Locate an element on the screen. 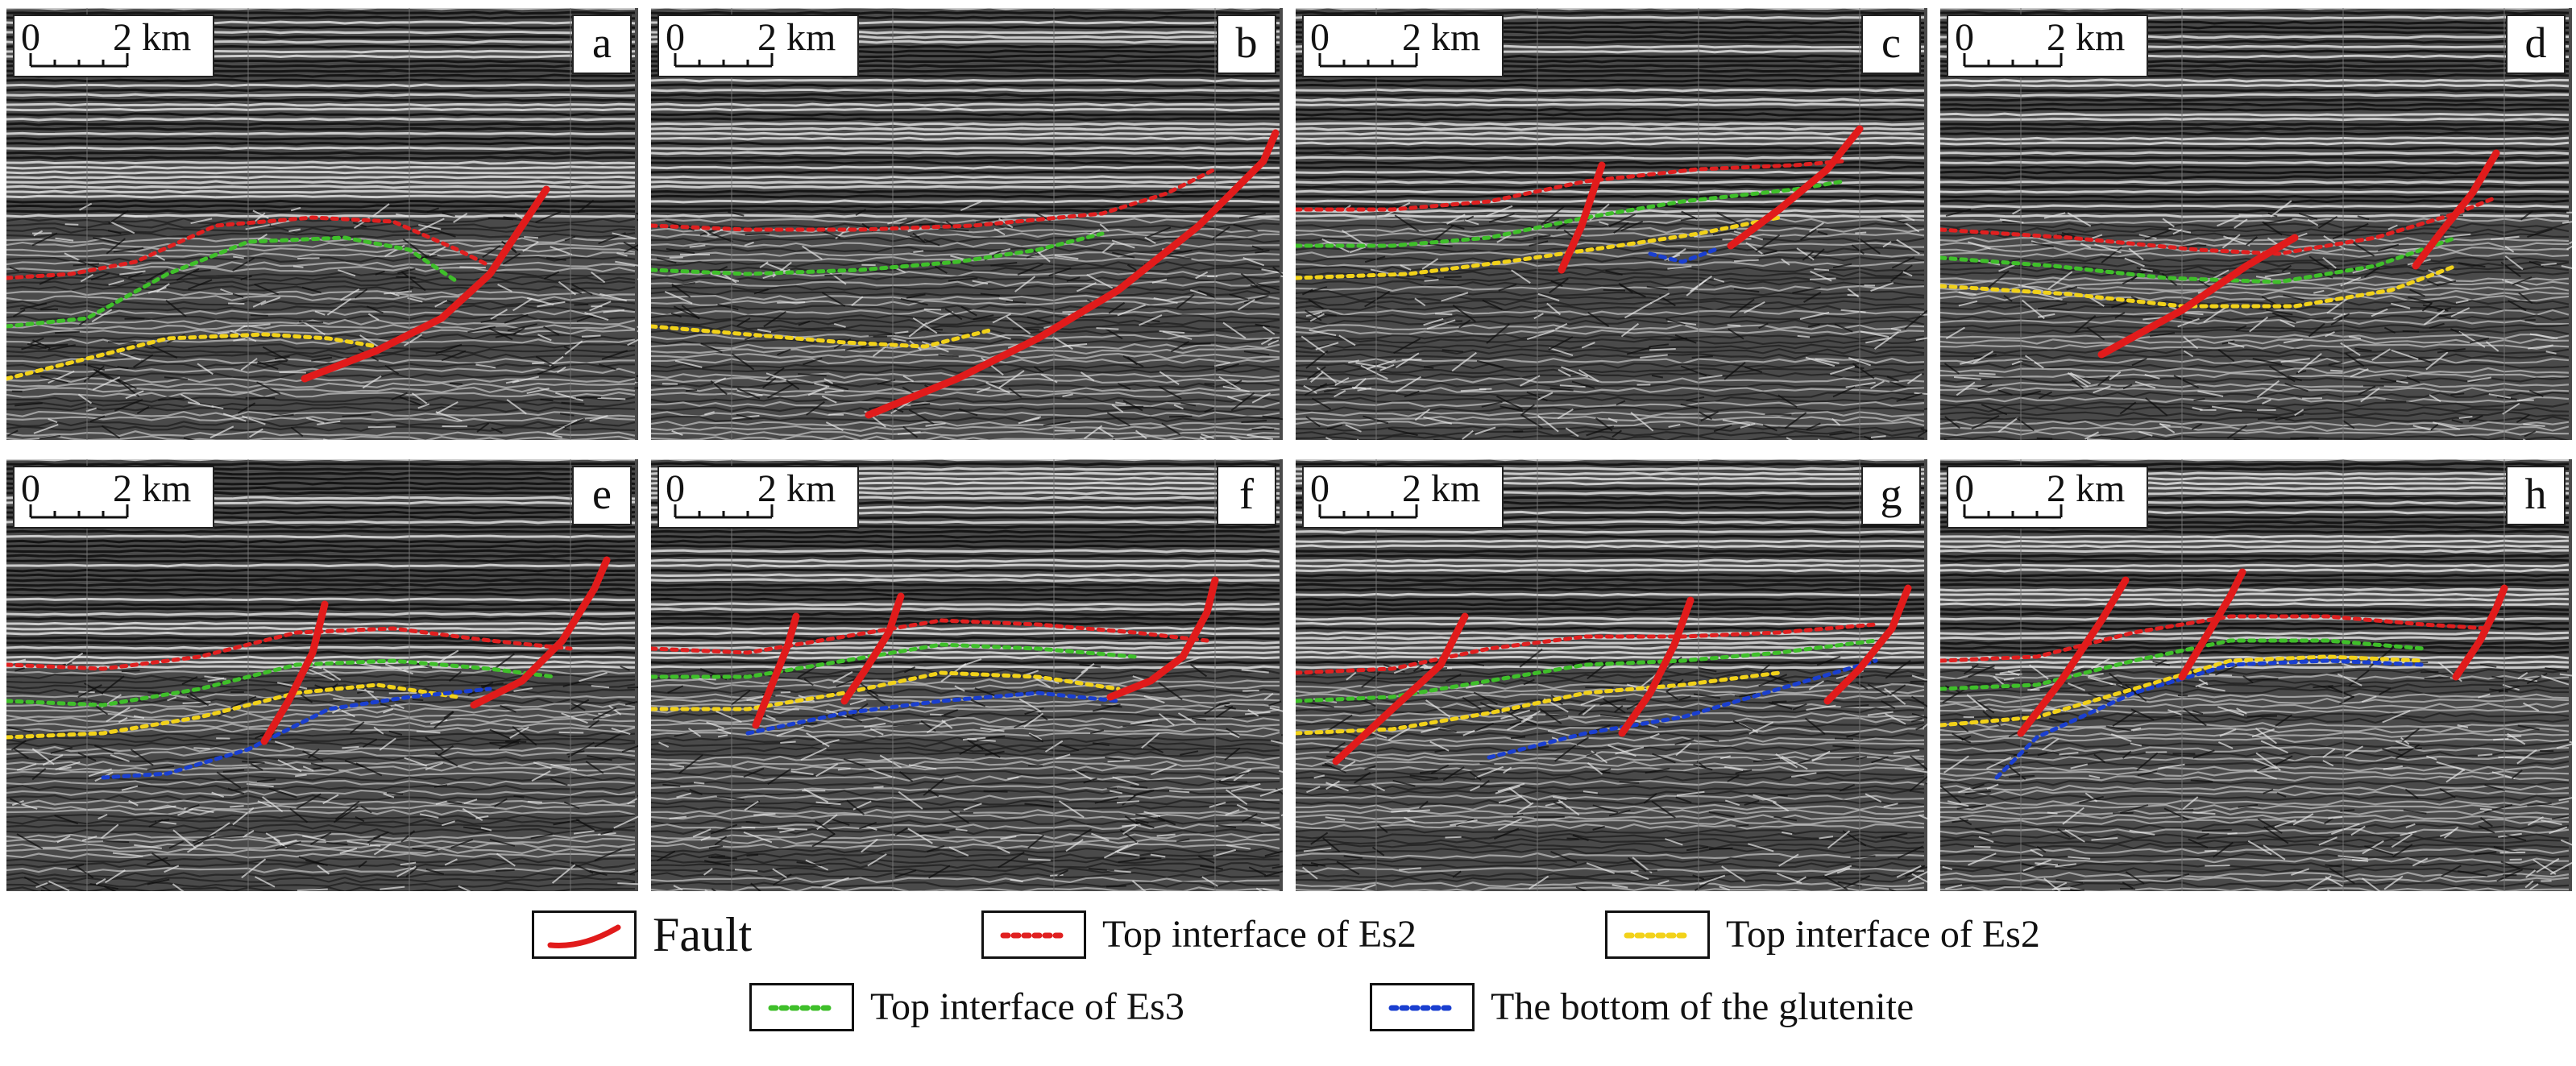  scale-bar-start-label: 0 is located at coordinates (1964, 38).